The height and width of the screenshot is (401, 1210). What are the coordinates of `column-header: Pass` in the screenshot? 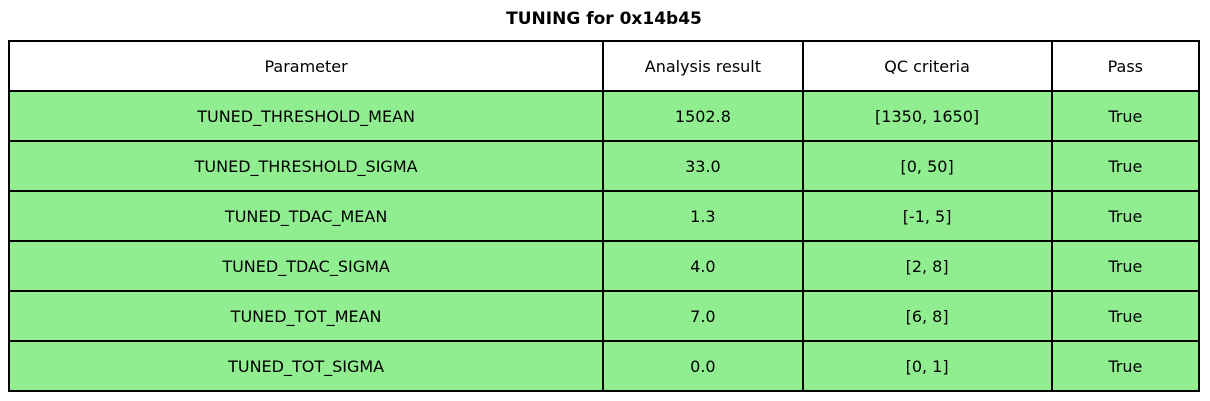 It's located at (1125, 66).